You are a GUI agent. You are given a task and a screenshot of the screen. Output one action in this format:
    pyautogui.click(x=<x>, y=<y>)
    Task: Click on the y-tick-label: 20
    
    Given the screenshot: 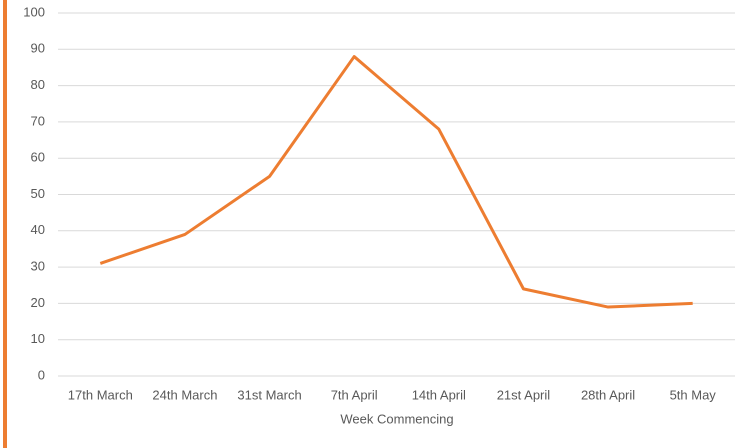 What is the action you would take?
    pyautogui.click(x=38, y=302)
    